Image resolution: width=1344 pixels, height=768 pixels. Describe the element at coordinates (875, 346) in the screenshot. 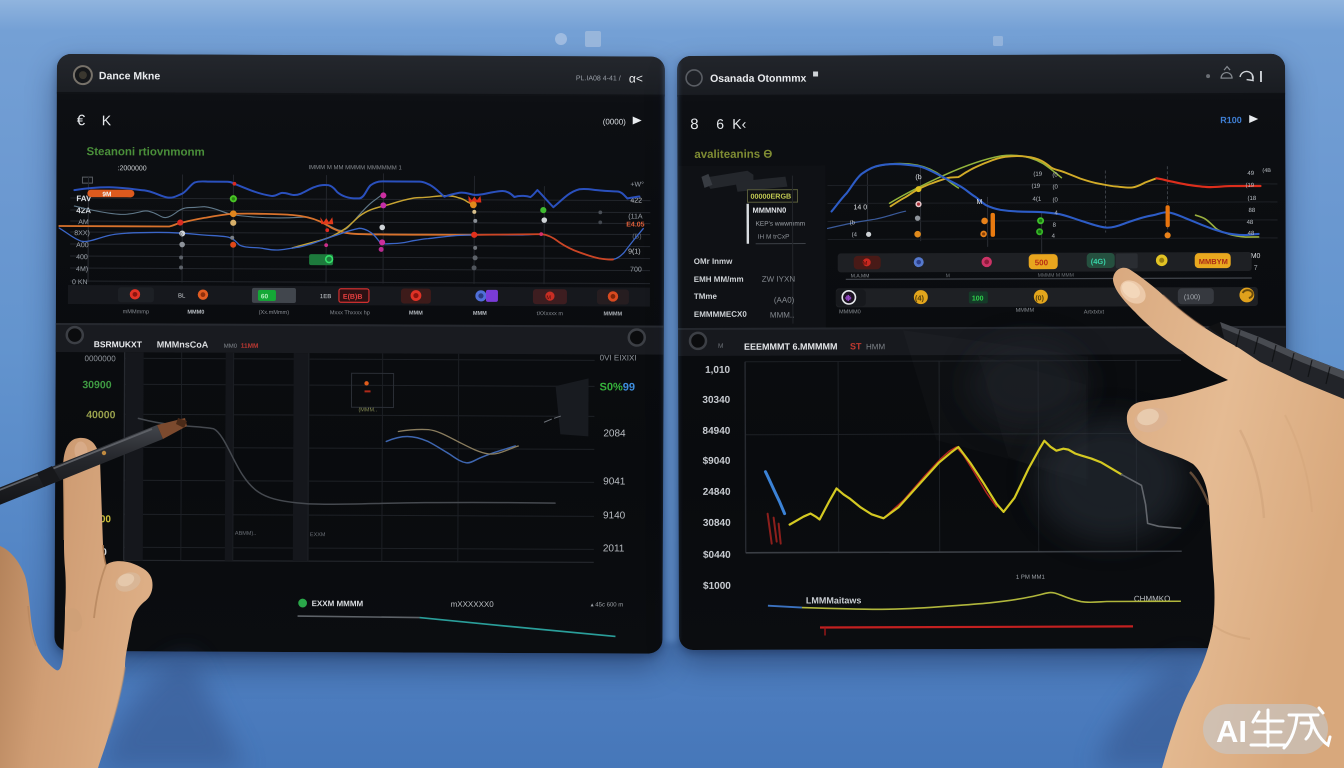

I see `svg-text: HMM` at that location.